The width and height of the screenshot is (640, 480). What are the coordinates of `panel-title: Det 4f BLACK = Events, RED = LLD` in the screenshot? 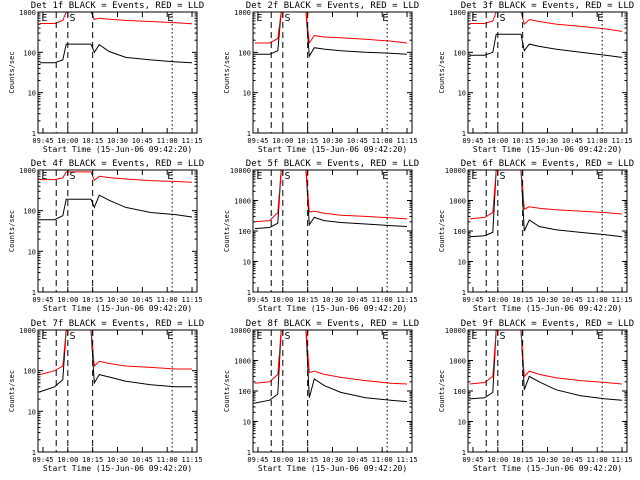 It's located at (117, 164).